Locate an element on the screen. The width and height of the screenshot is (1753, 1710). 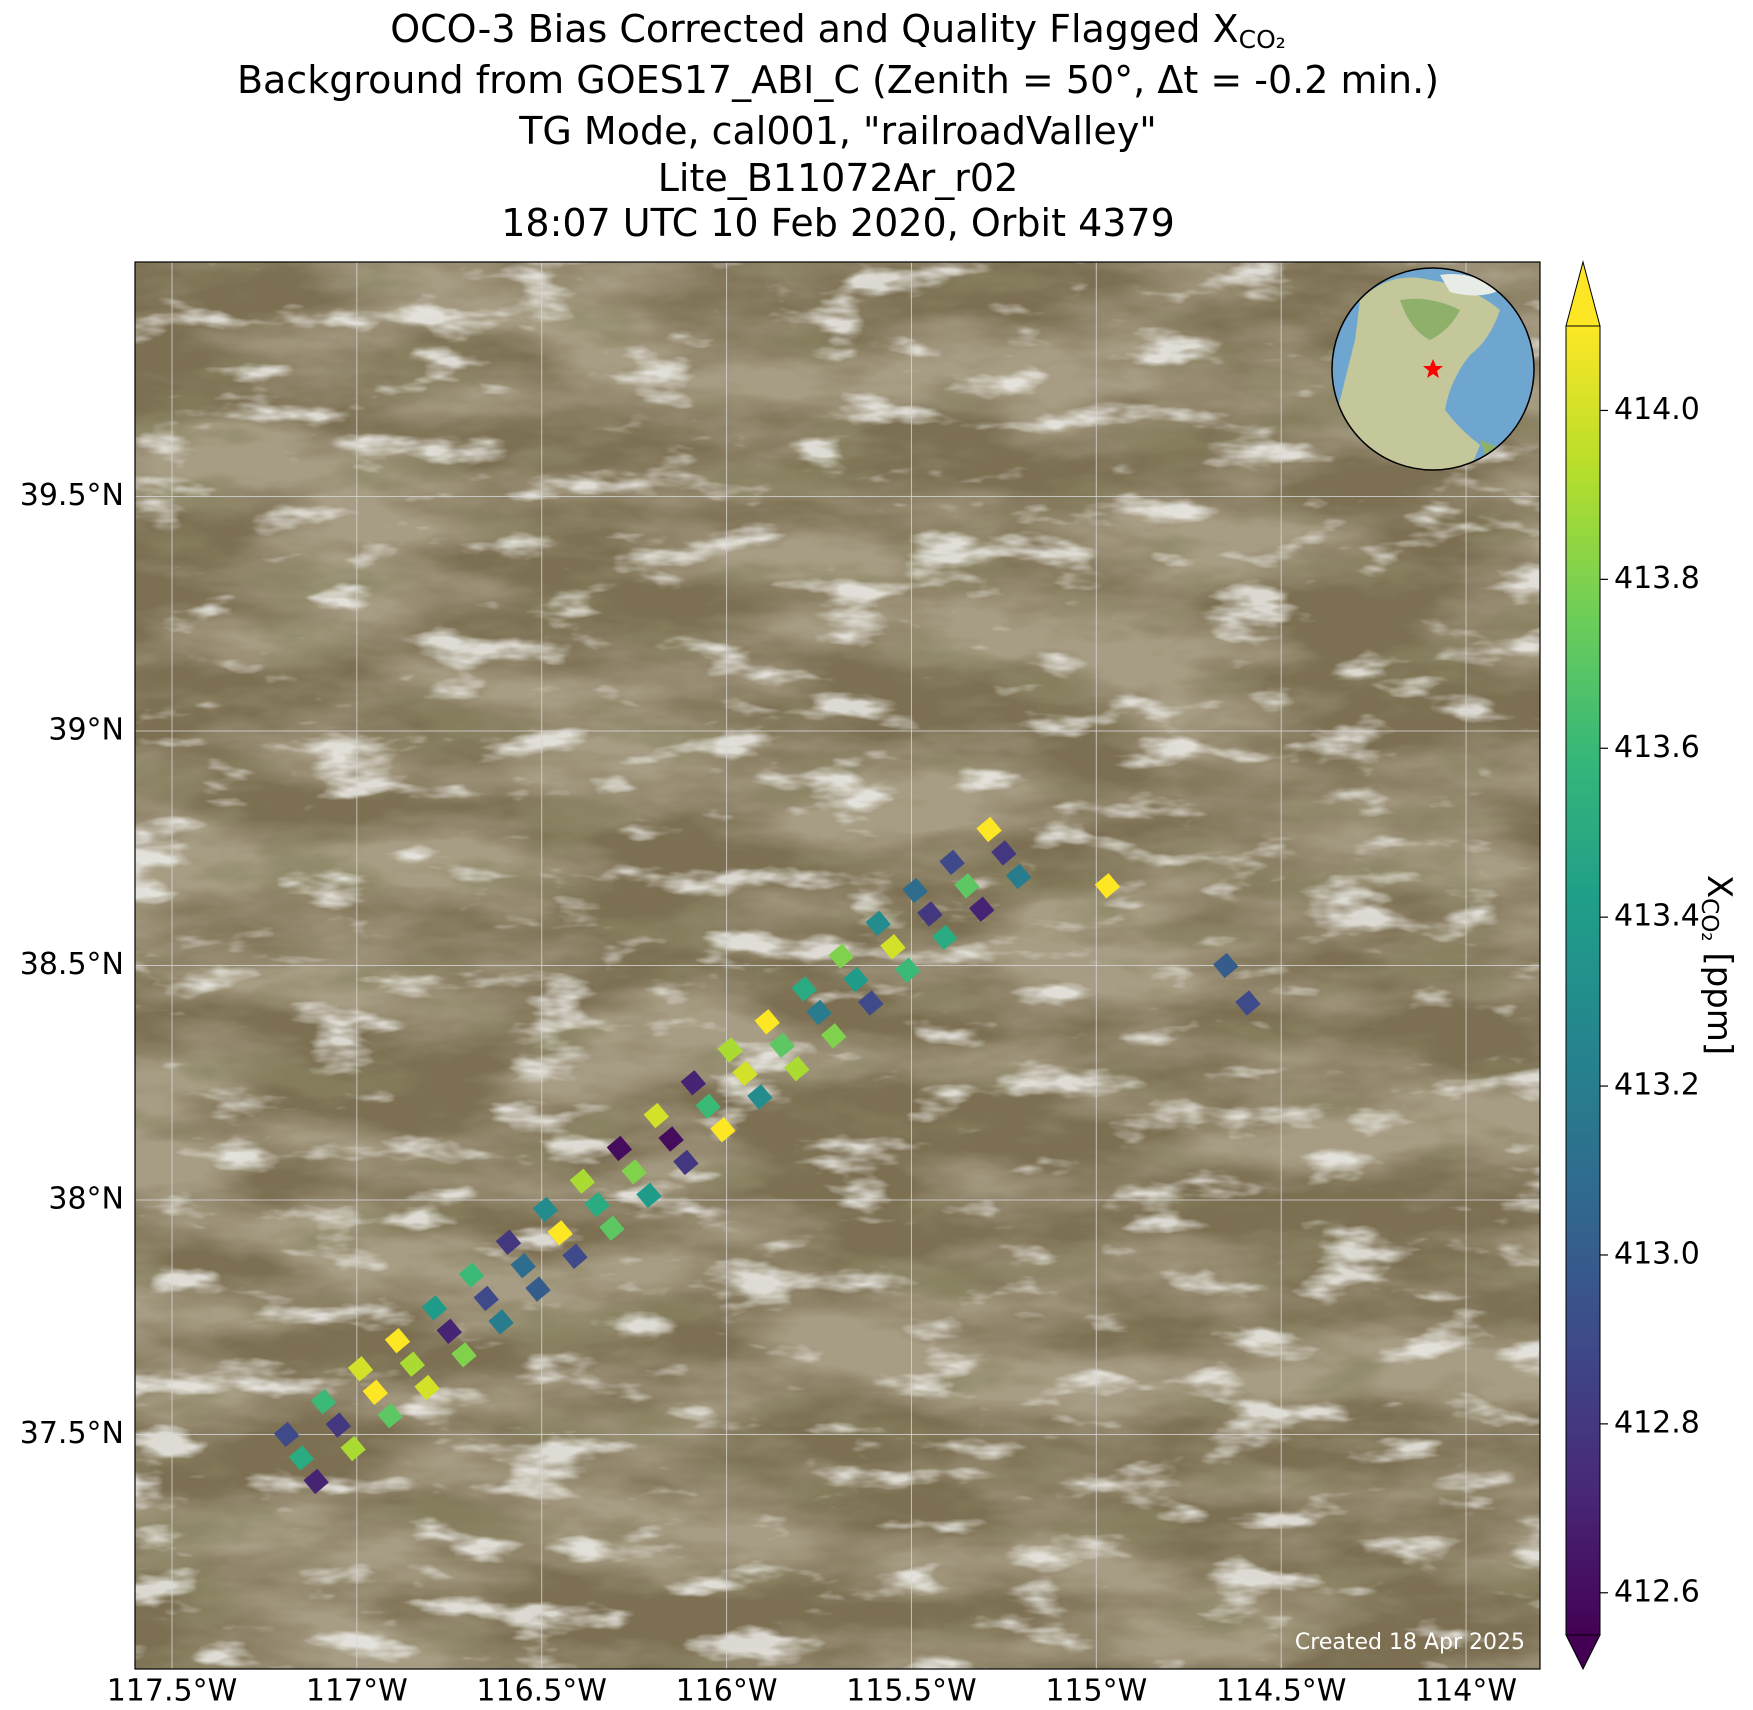
x-tick-label: 116.5°W is located at coordinates (541, 1691).